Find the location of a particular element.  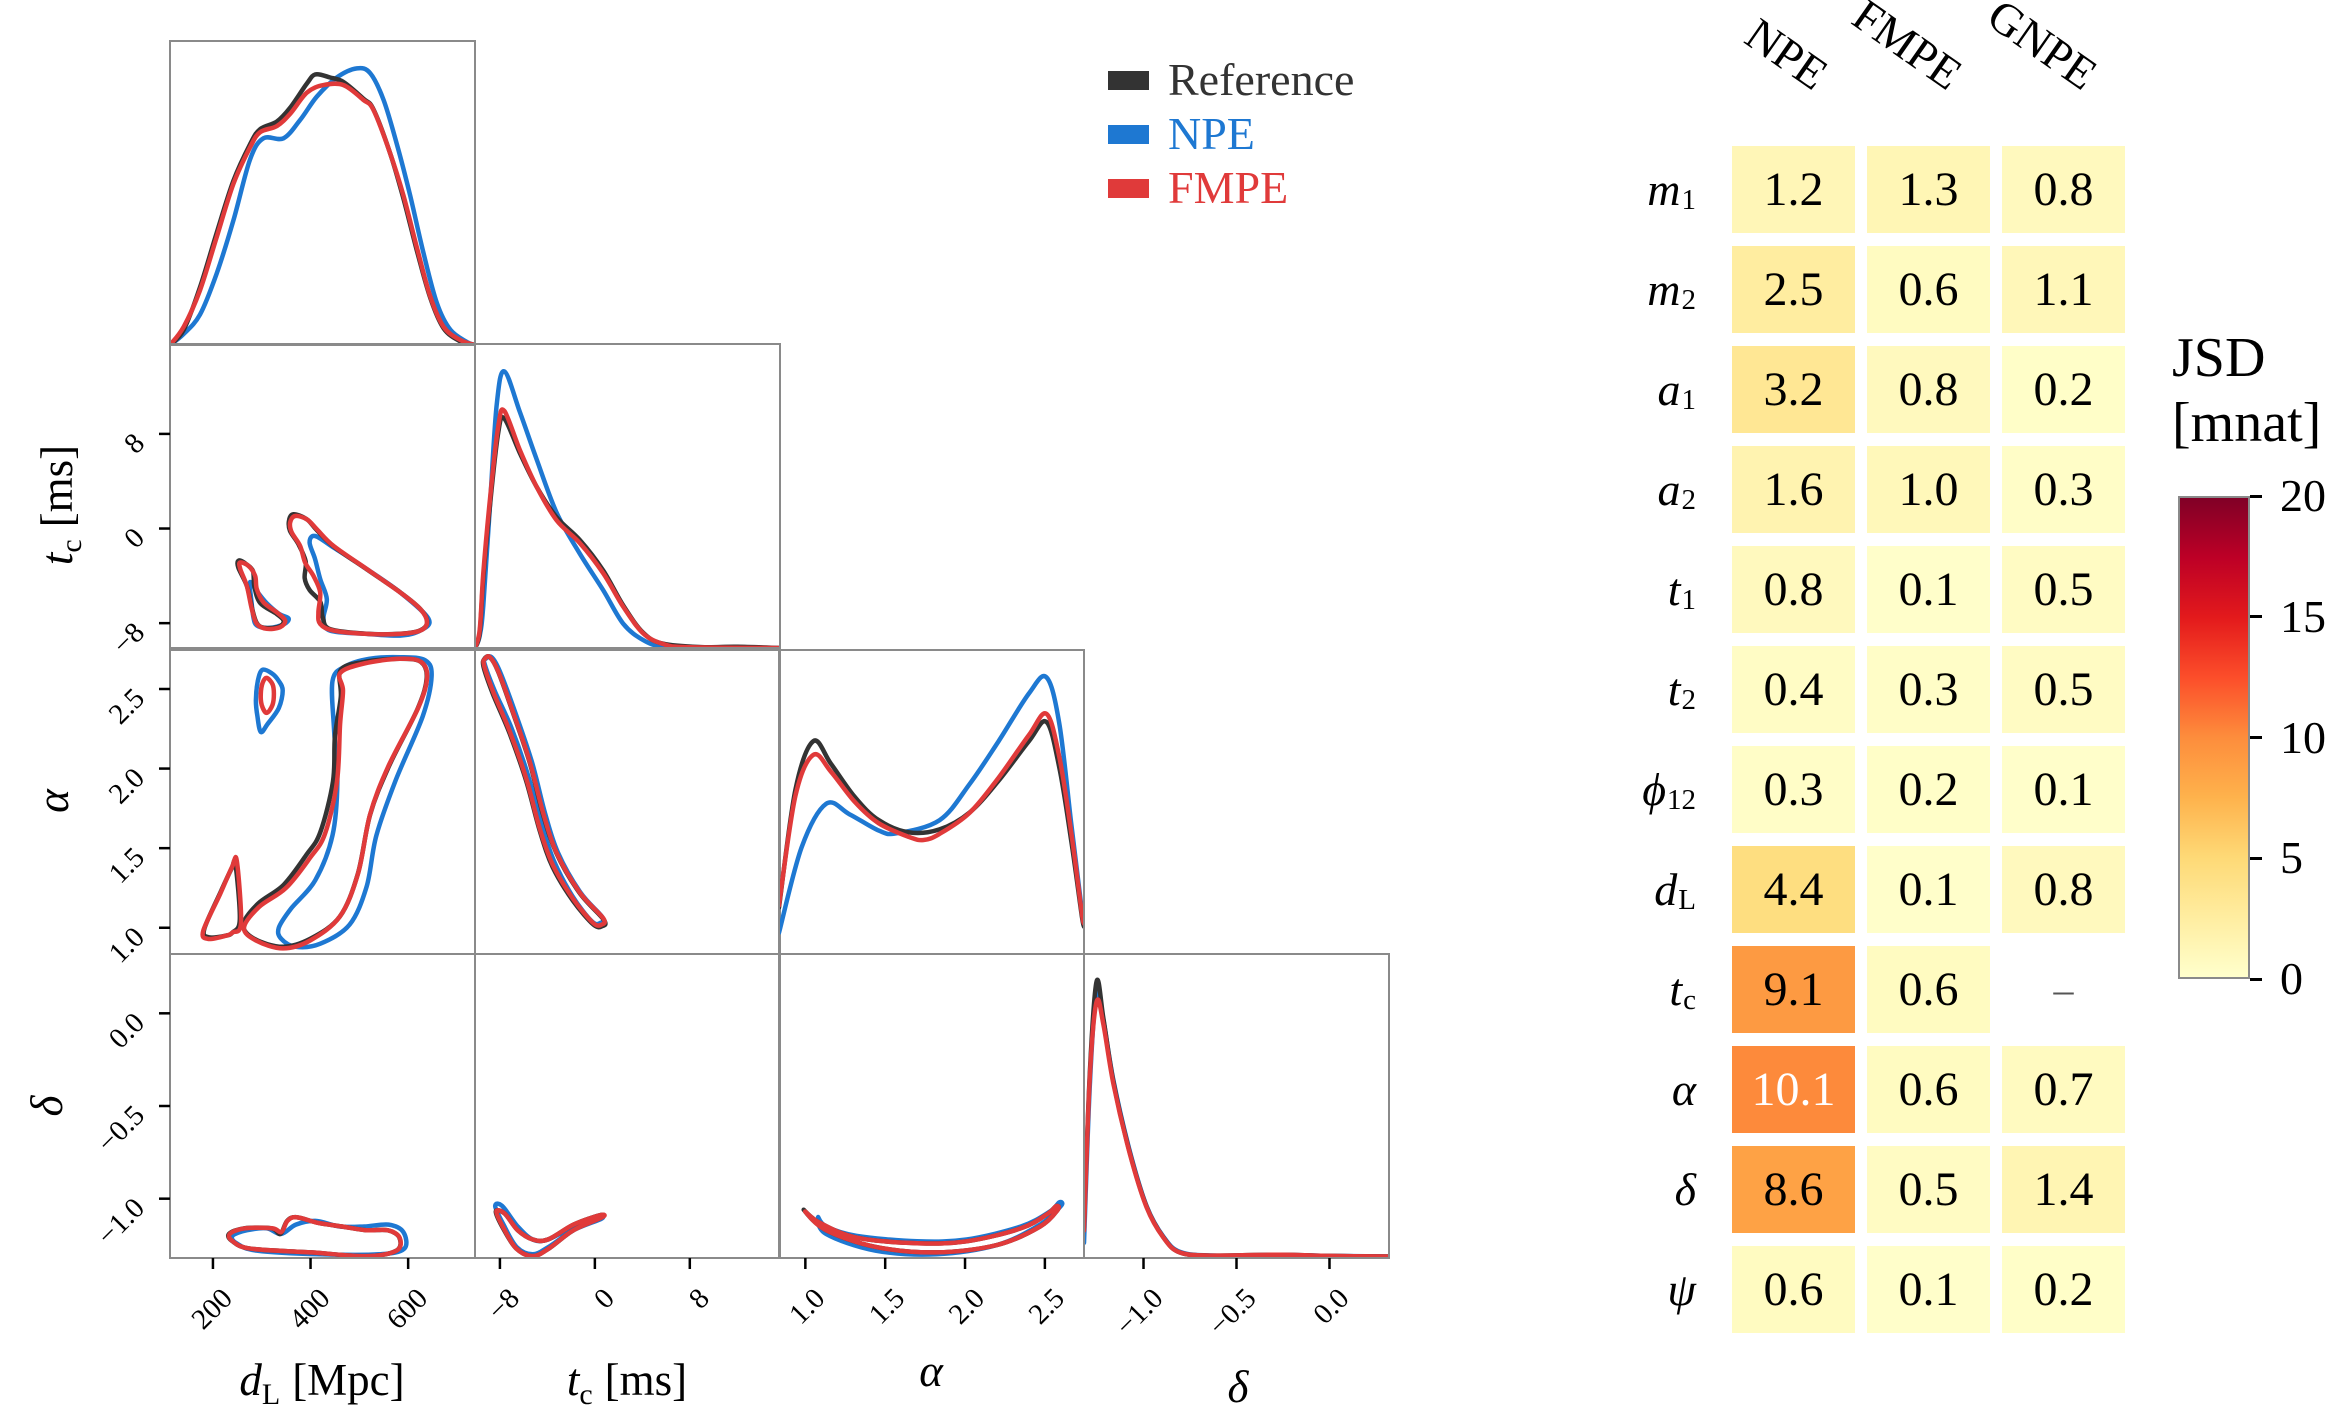

x-axis-label-dL: dL [Mpc] is located at coordinates (321, 1383).